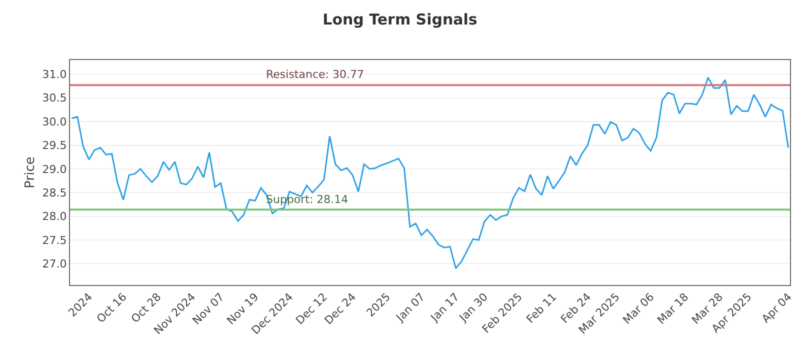 Image resolution: width=800 pixels, height=350 pixels. Describe the element at coordinates (410, 307) in the screenshot. I see `x-tick-label: Jan 07` at that location.